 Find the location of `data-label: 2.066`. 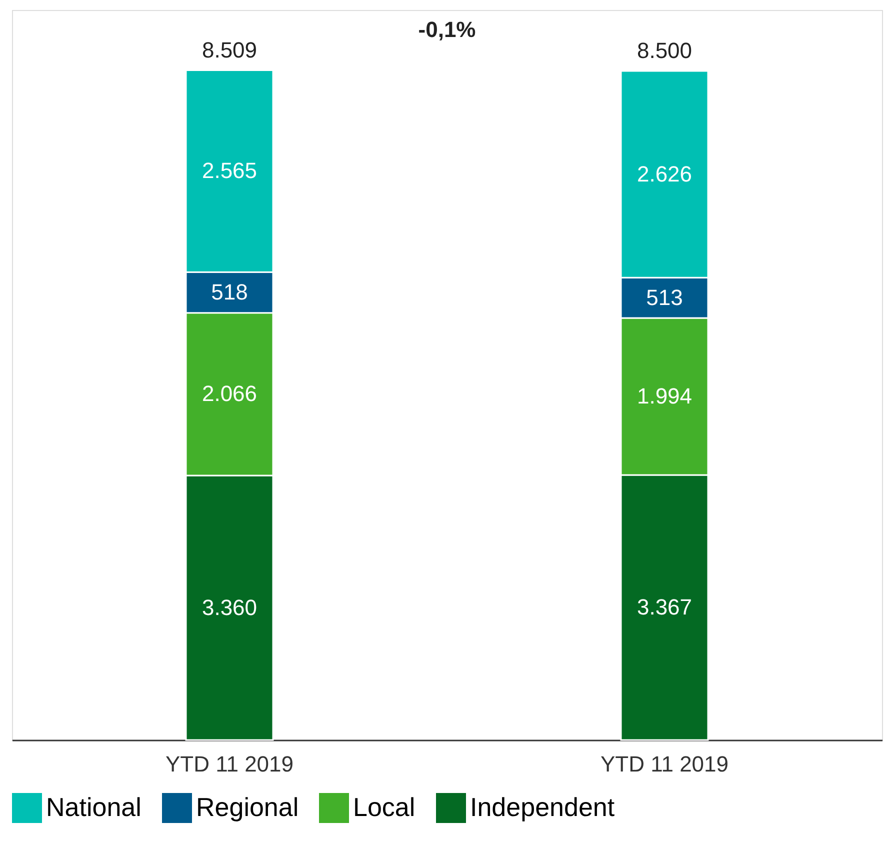

data-label: 2.066 is located at coordinates (230, 393).